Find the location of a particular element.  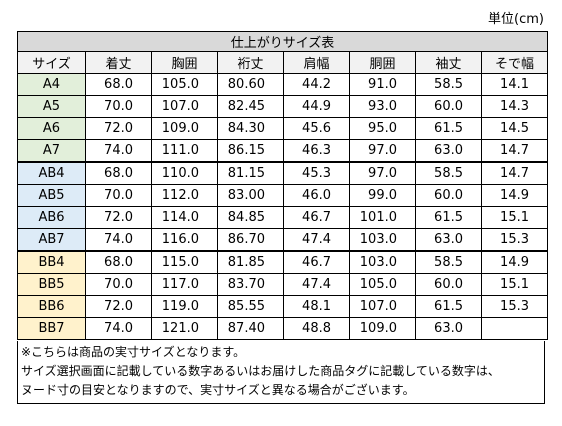

value-cell: 91.0 is located at coordinates (382, 84).